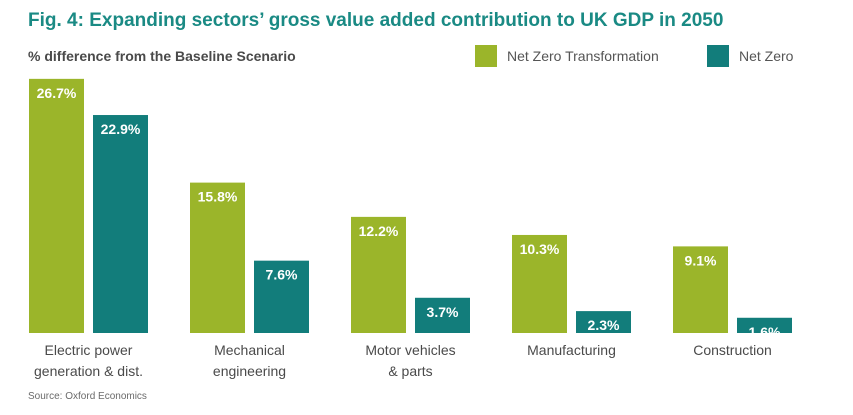  What do you see at coordinates (281, 296) in the screenshot?
I see `bar-net-zero-mechanical-engineering` at bounding box center [281, 296].